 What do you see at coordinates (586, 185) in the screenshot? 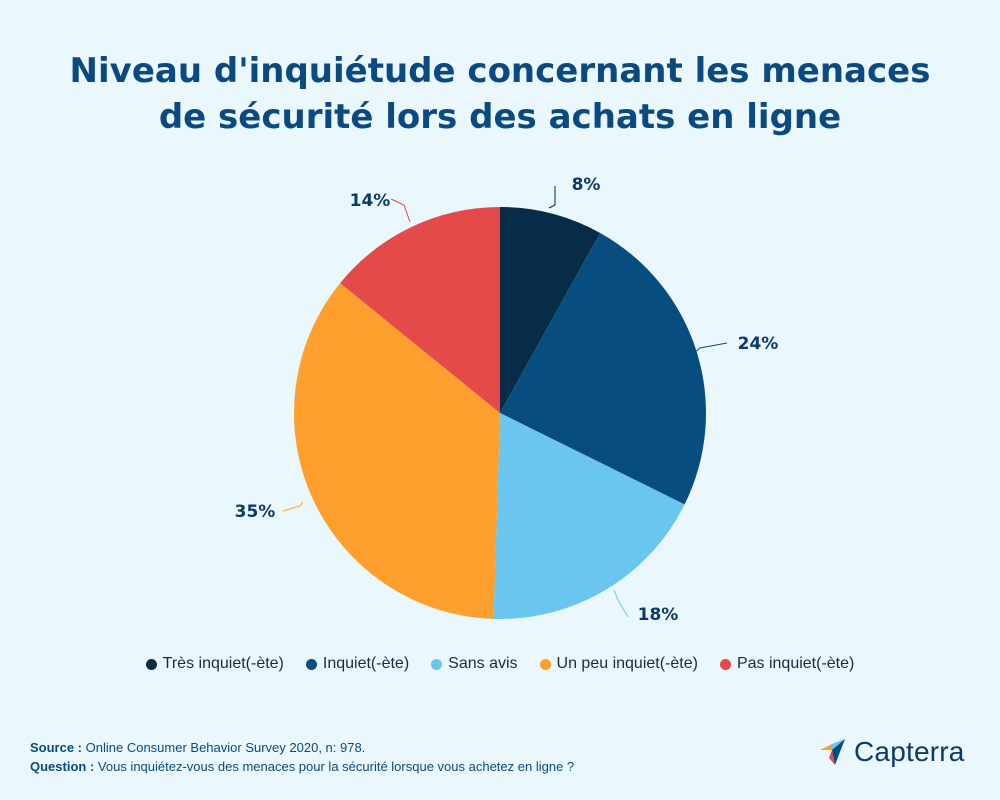
I see `data-label-1: 8%` at bounding box center [586, 185].